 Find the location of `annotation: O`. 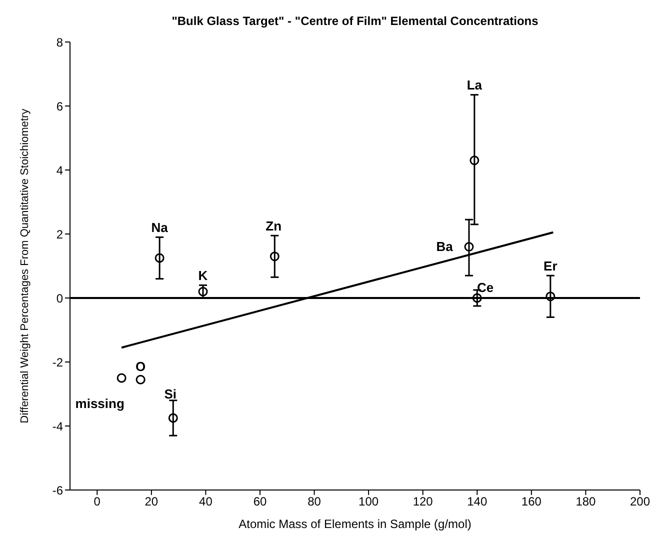

annotation: O is located at coordinates (141, 366).